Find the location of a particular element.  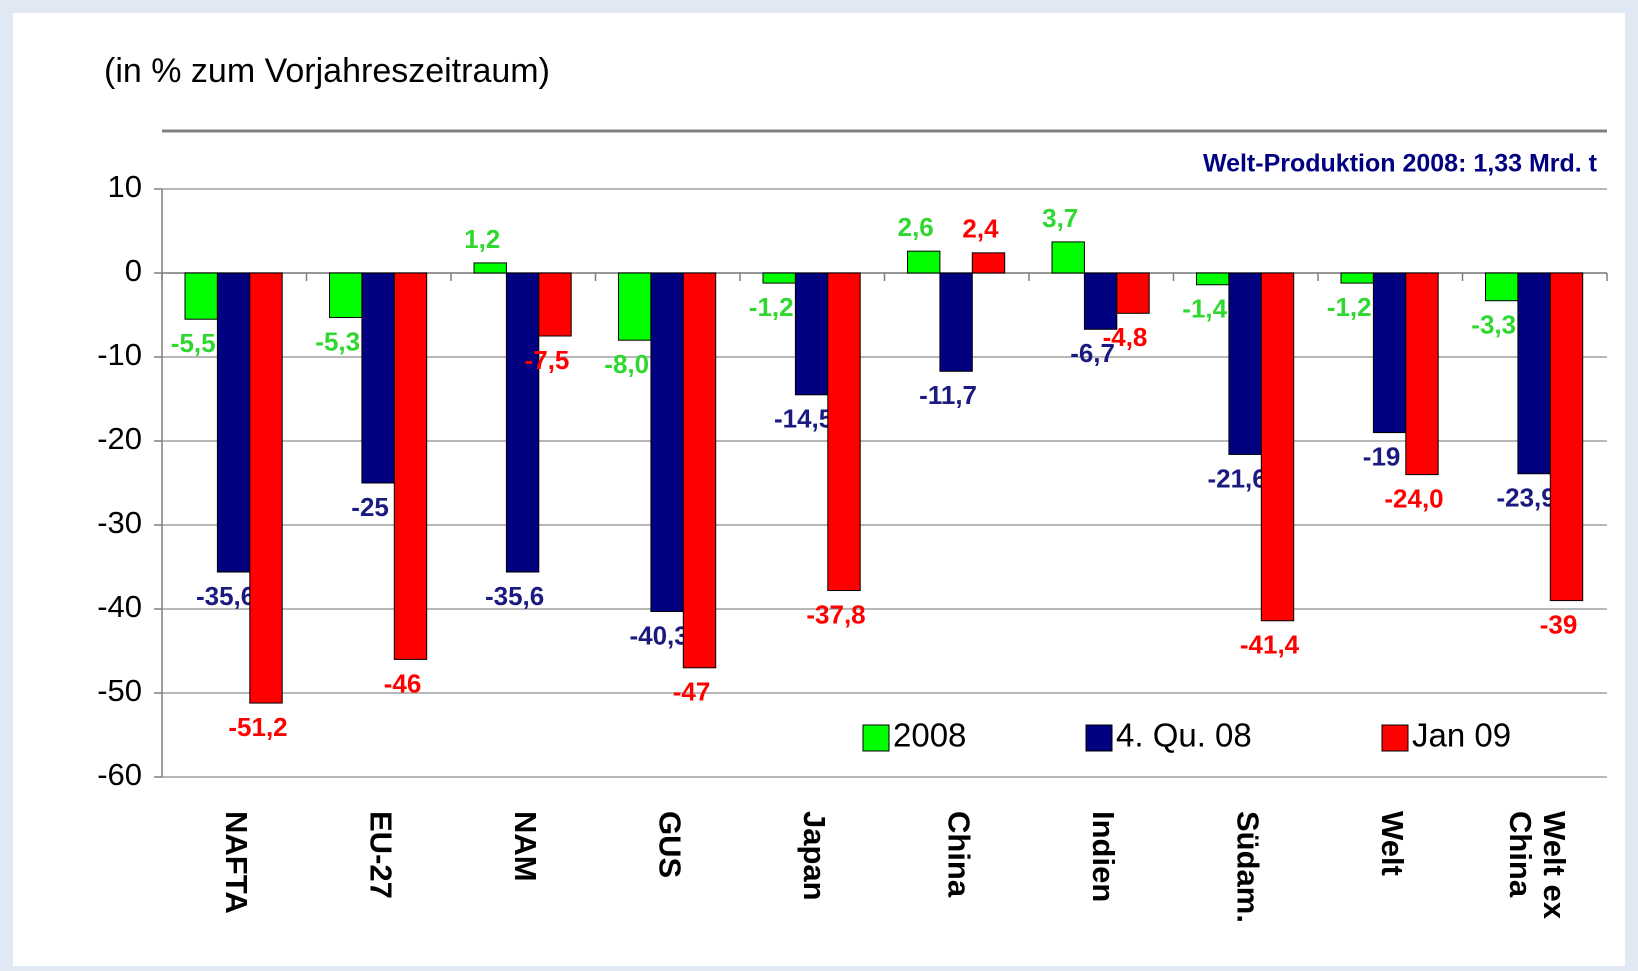

data-label: -1,4 is located at coordinates (1204, 309).